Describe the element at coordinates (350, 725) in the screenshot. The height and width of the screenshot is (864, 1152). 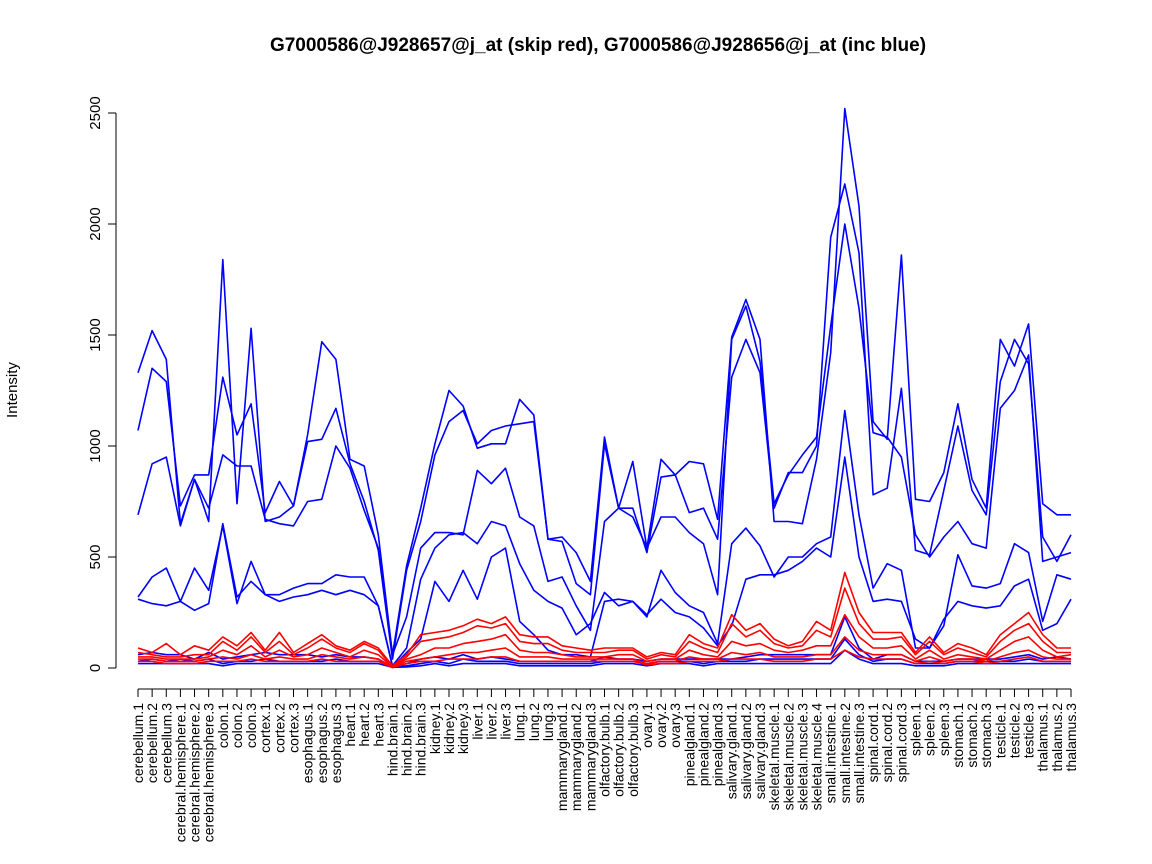
I see `x-tick-label: heart.1` at that location.